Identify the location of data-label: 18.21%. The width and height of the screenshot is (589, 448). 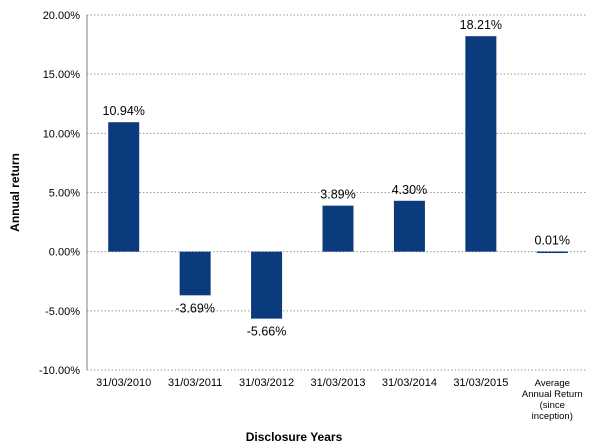
(481, 25).